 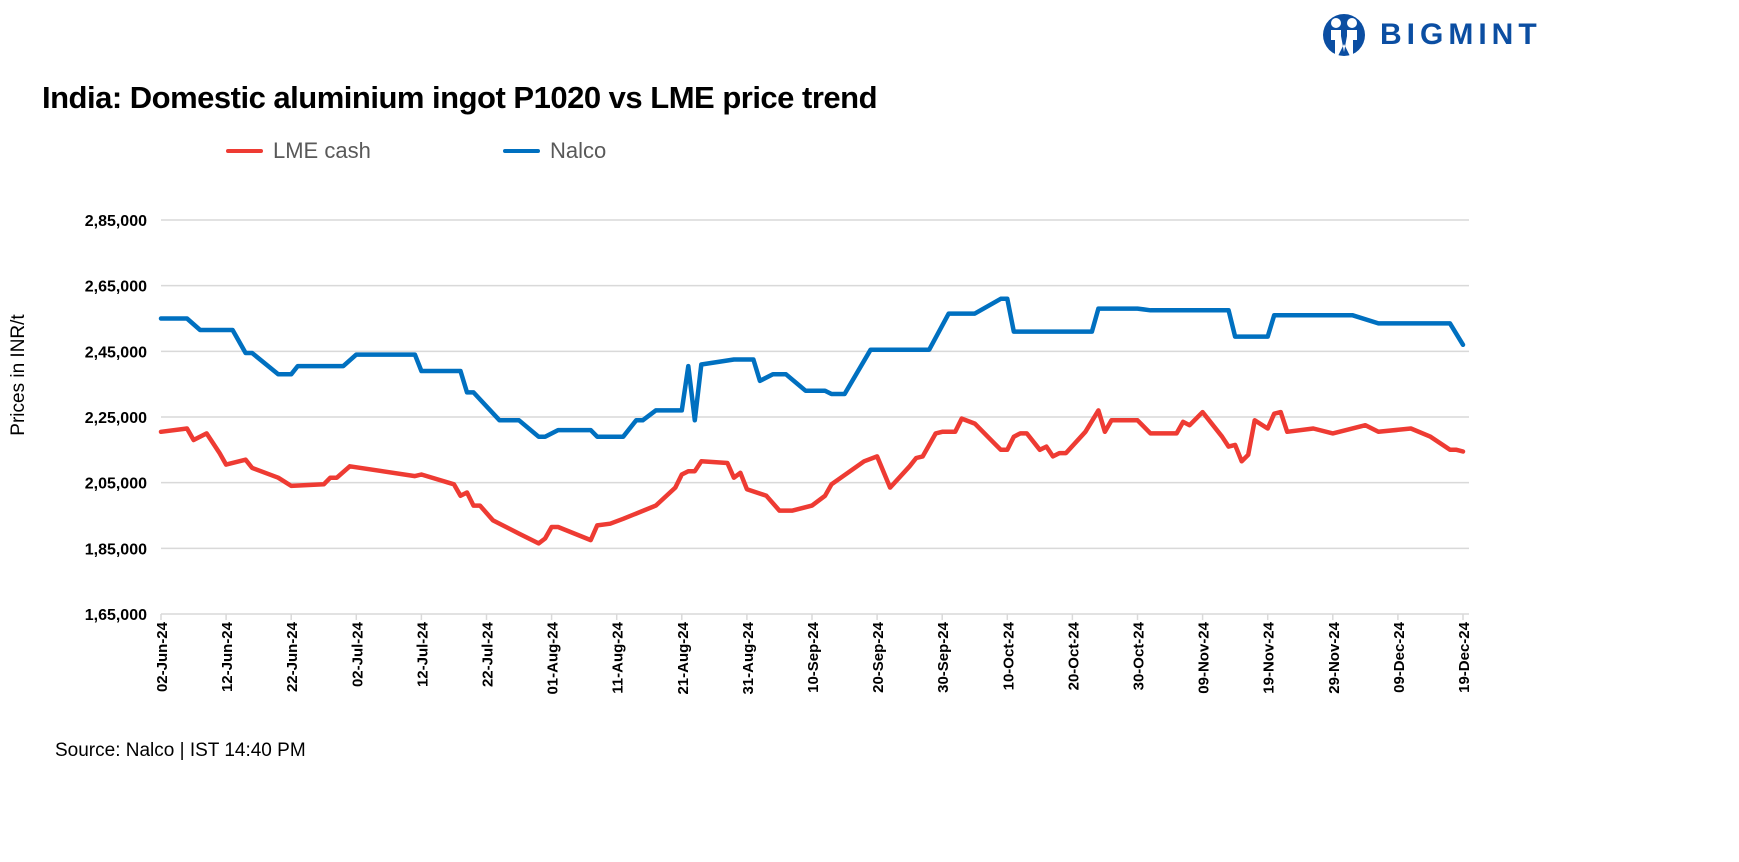 I want to click on y-tick-label: 2,45,000, so click(x=116, y=352).